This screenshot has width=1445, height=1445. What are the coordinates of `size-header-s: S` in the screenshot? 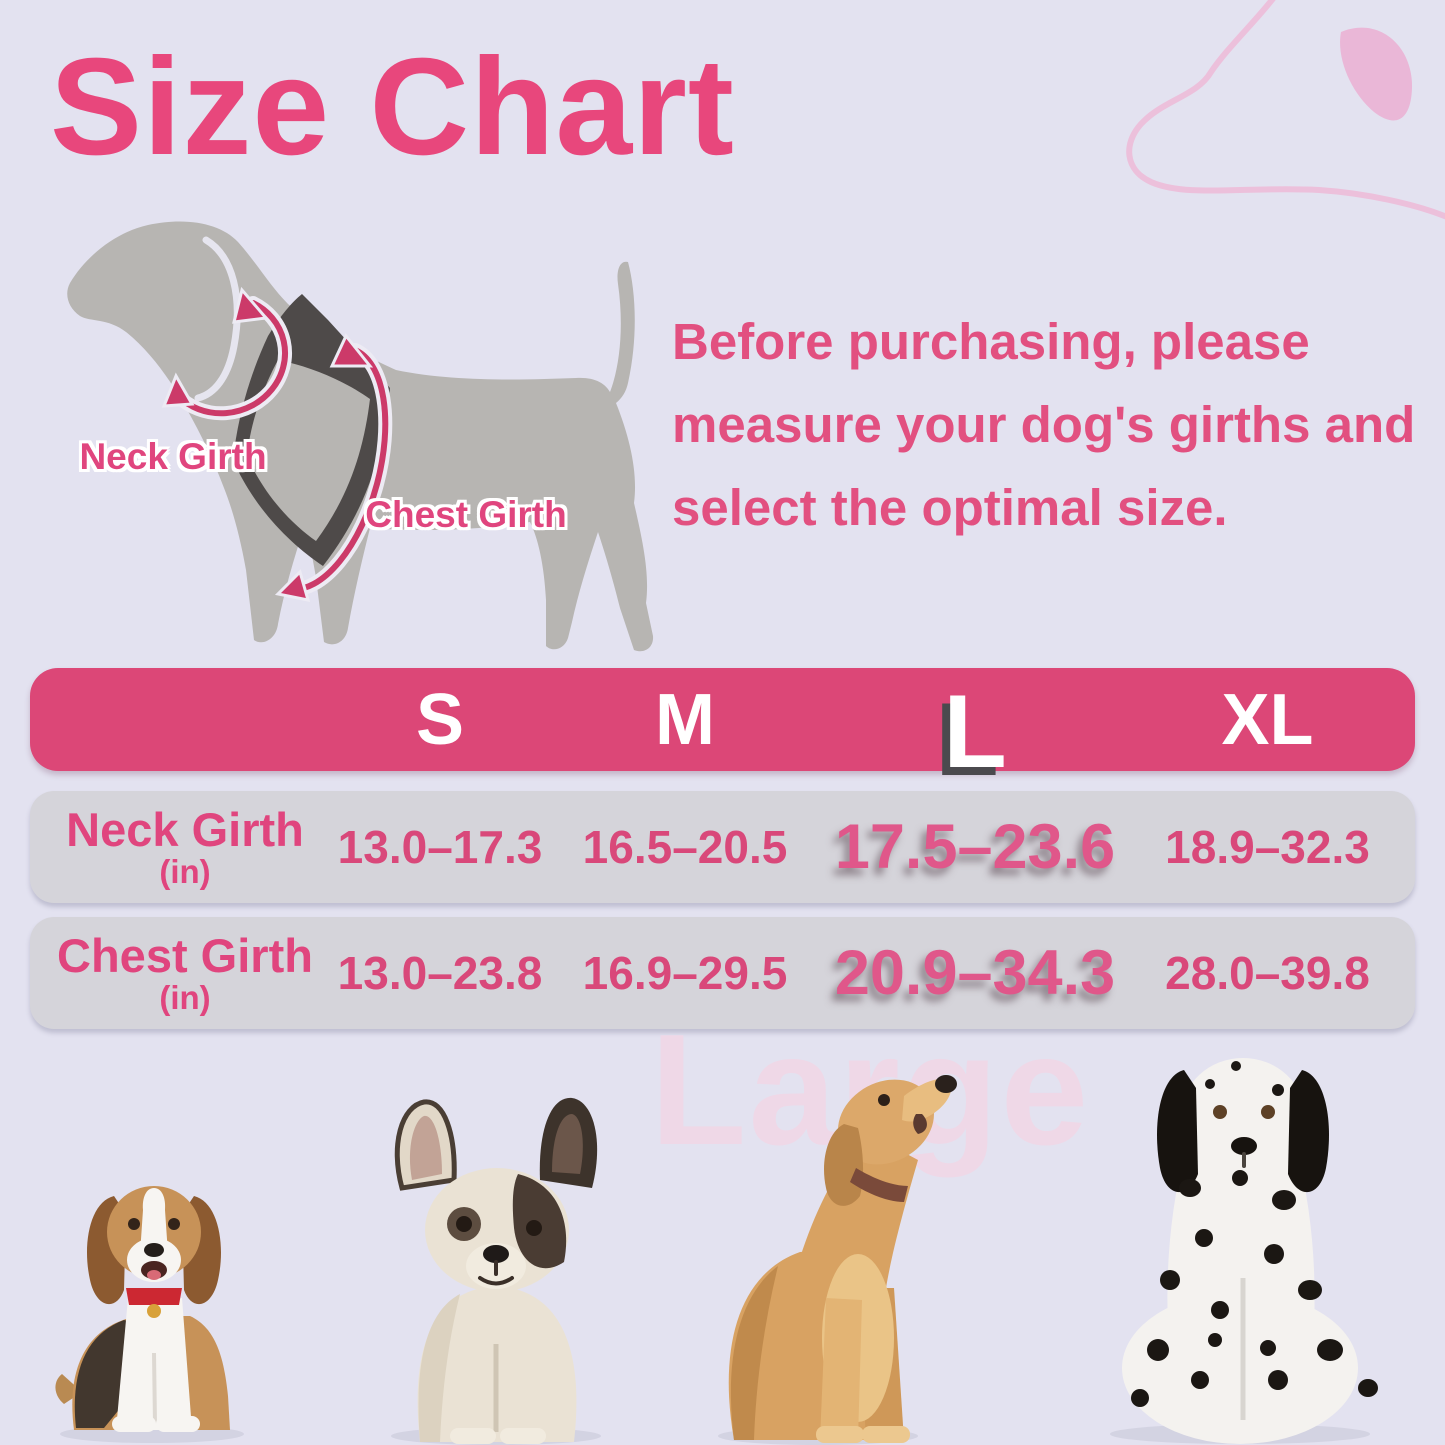 It's located at (440, 720).